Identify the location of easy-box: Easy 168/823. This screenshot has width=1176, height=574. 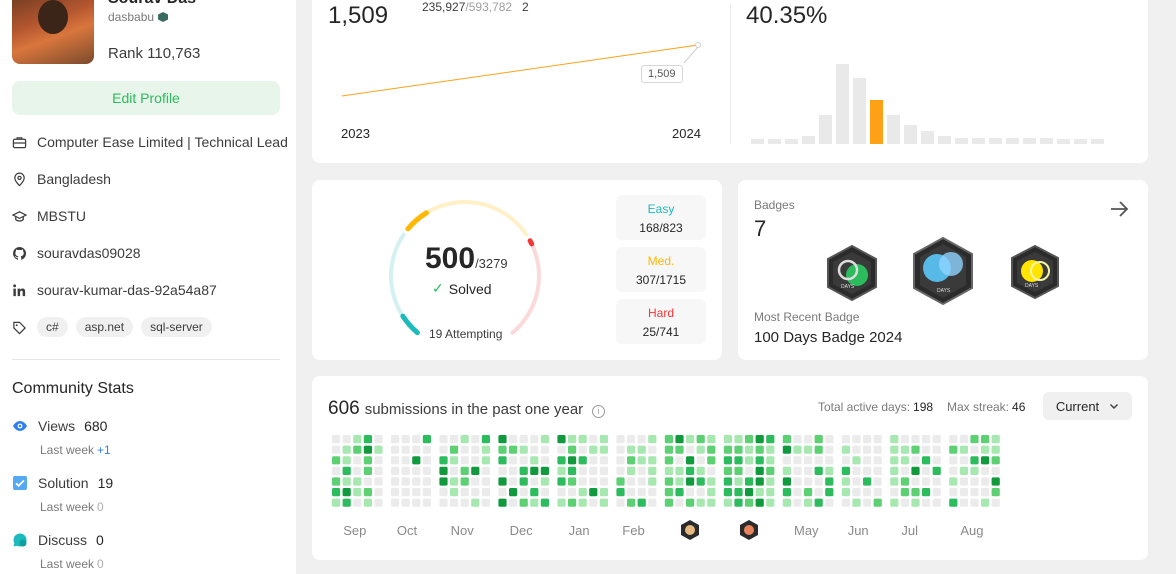
(661, 217).